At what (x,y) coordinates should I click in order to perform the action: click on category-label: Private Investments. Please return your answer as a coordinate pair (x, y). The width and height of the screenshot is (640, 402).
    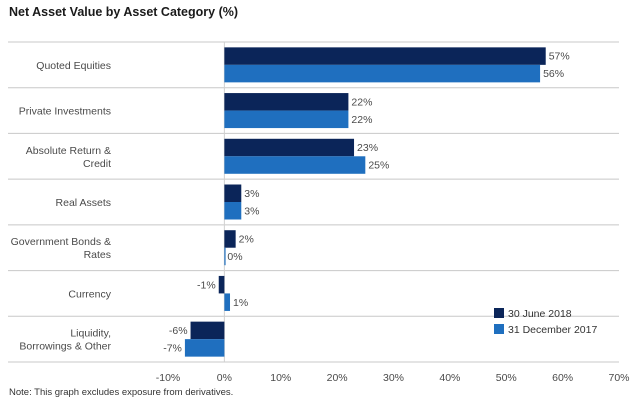
    Looking at the image, I should click on (65, 112).